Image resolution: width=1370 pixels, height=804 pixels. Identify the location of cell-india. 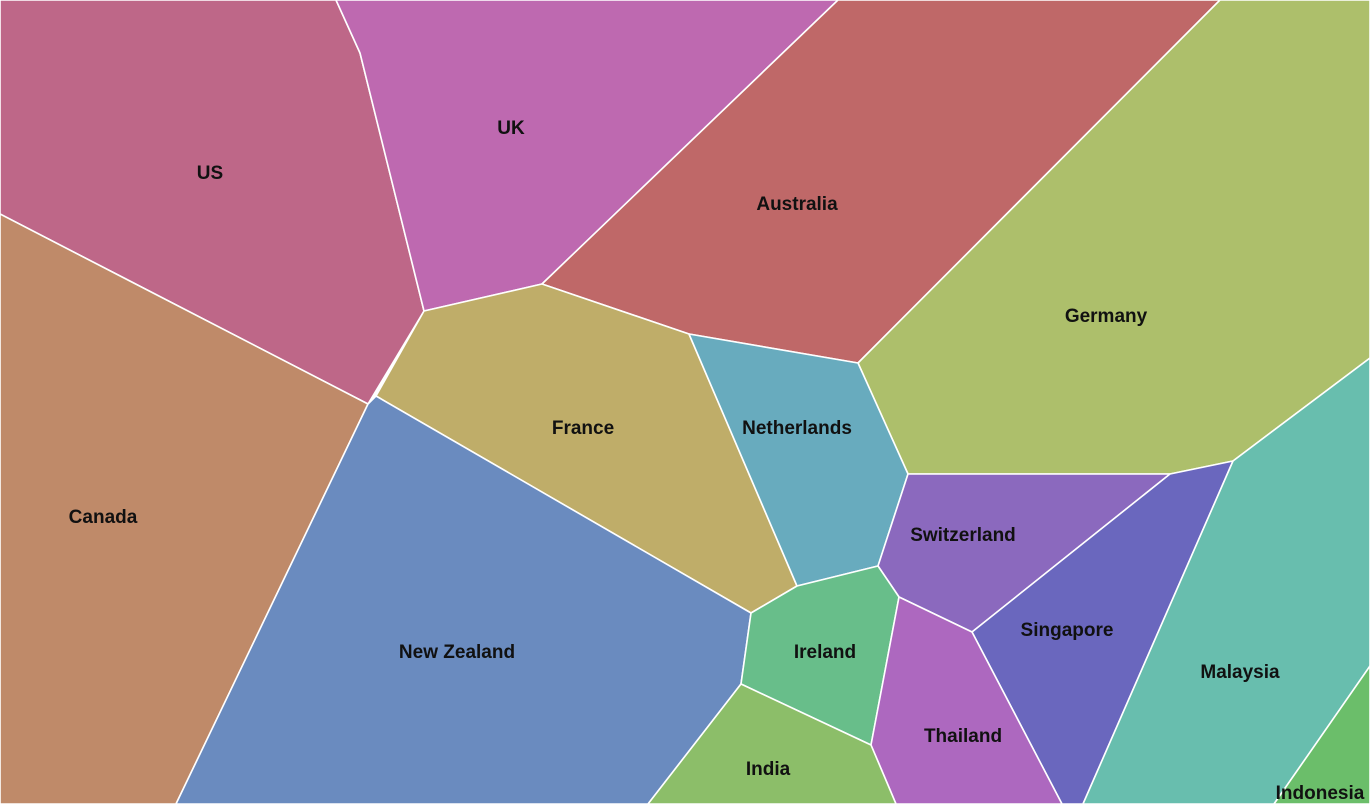
(772, 743).